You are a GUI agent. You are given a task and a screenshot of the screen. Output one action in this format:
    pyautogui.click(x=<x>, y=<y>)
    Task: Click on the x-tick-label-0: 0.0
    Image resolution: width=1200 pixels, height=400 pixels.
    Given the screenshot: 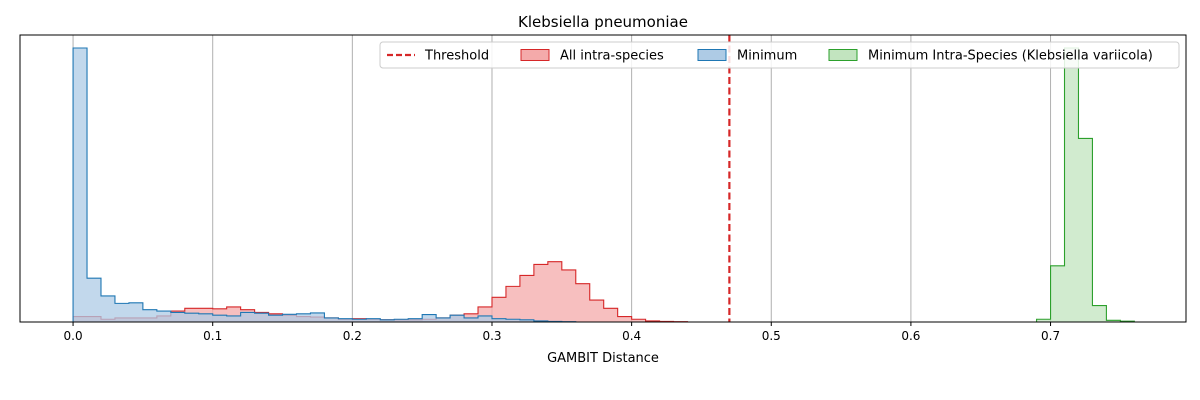 What is the action you would take?
    pyautogui.click(x=73, y=336)
    